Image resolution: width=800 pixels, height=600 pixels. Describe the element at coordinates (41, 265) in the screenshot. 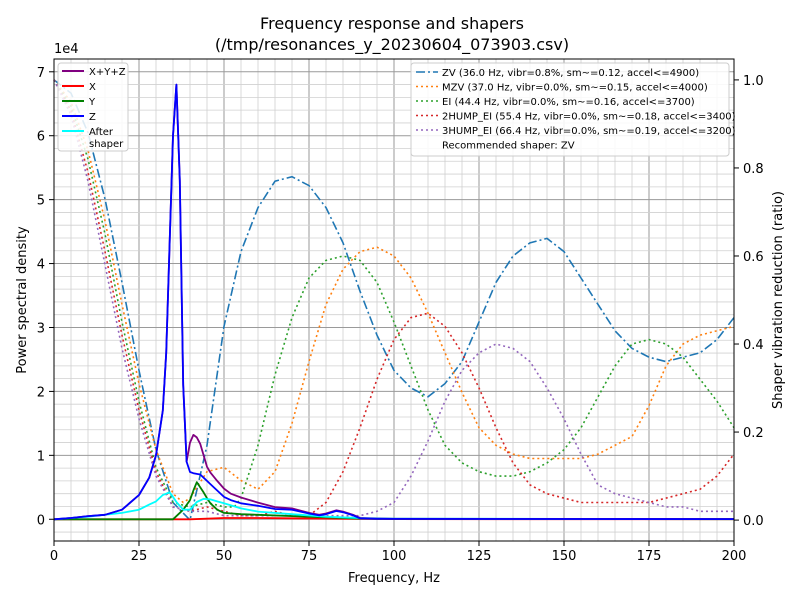

I see `y-tick-label: 4` at that location.